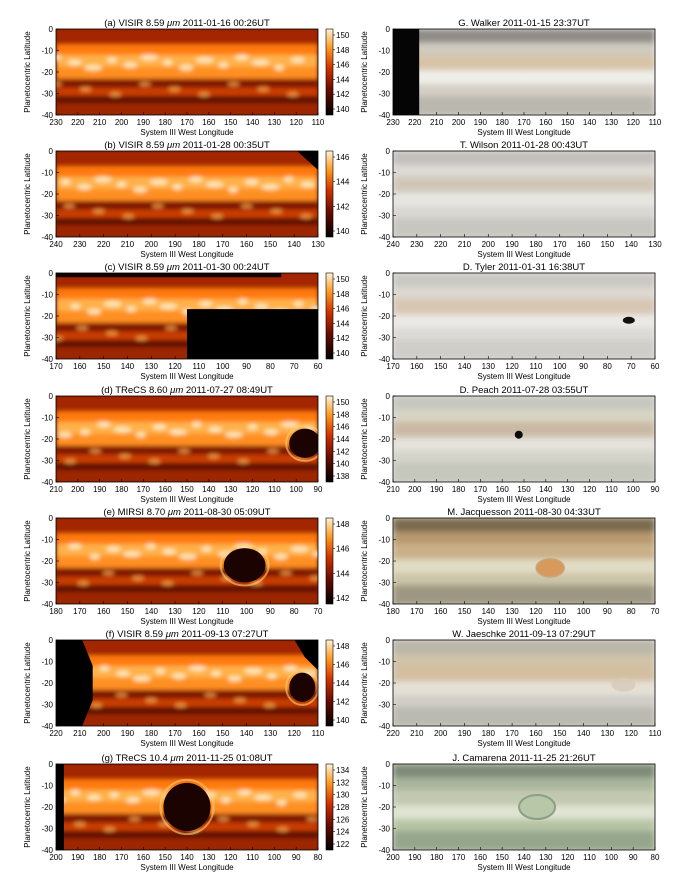 This screenshot has width=680, height=880. I want to click on right-axis-lat-tick: -10, so click(384, 662).